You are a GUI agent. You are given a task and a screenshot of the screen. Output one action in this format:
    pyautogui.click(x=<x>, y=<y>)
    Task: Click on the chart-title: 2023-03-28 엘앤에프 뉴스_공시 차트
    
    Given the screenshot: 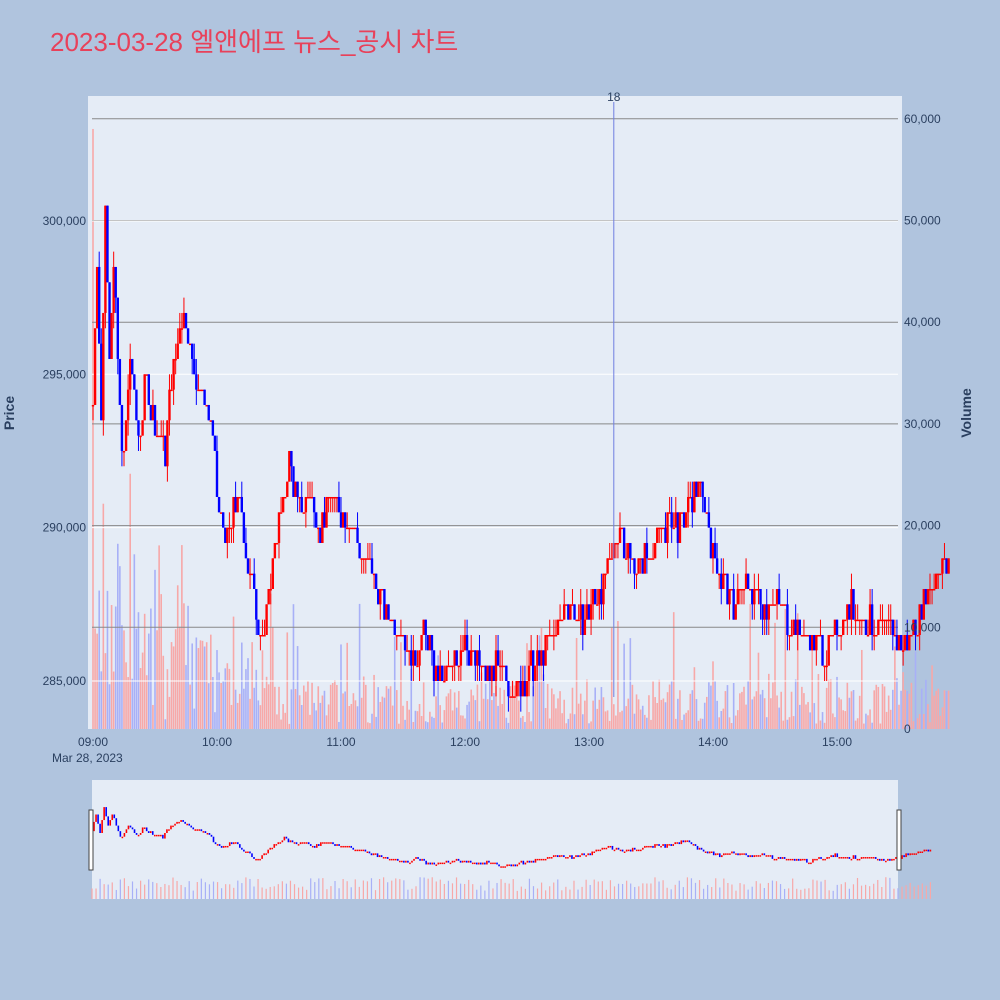 What is the action you would take?
    pyautogui.click(x=254, y=42)
    